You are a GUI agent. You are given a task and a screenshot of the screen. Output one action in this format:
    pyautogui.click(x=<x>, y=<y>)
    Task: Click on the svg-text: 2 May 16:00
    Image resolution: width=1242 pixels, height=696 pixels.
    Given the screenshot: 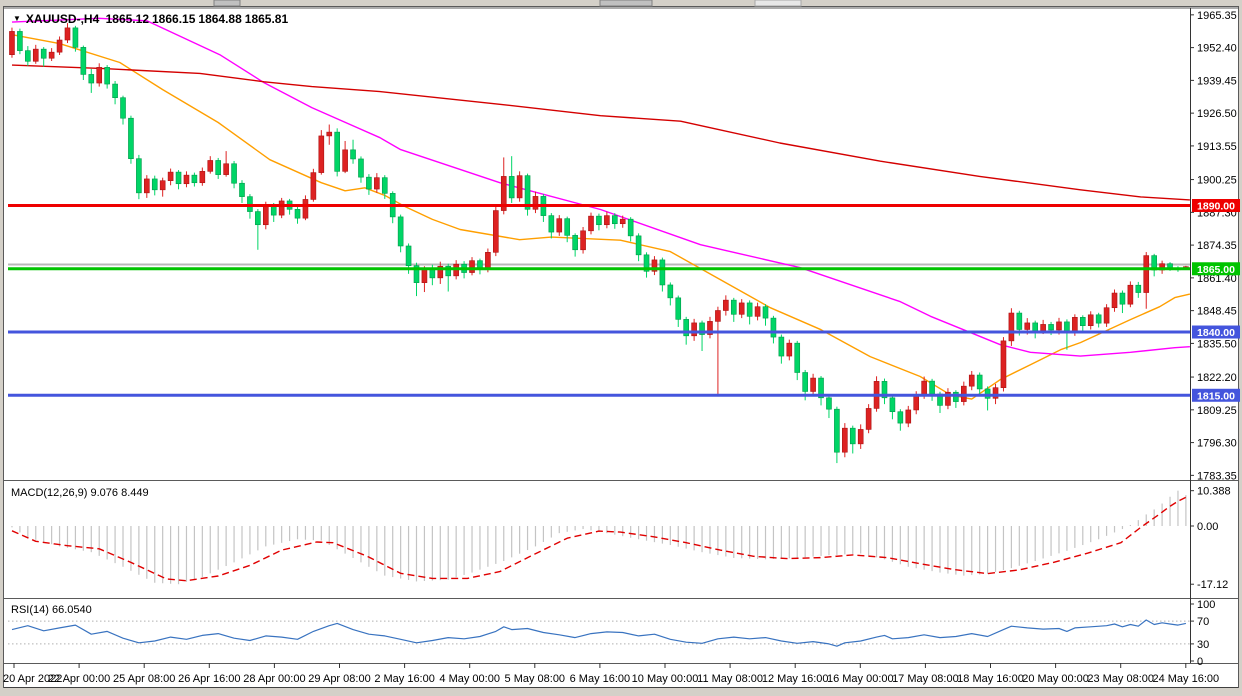 What is the action you would take?
    pyautogui.click(x=404, y=679)
    